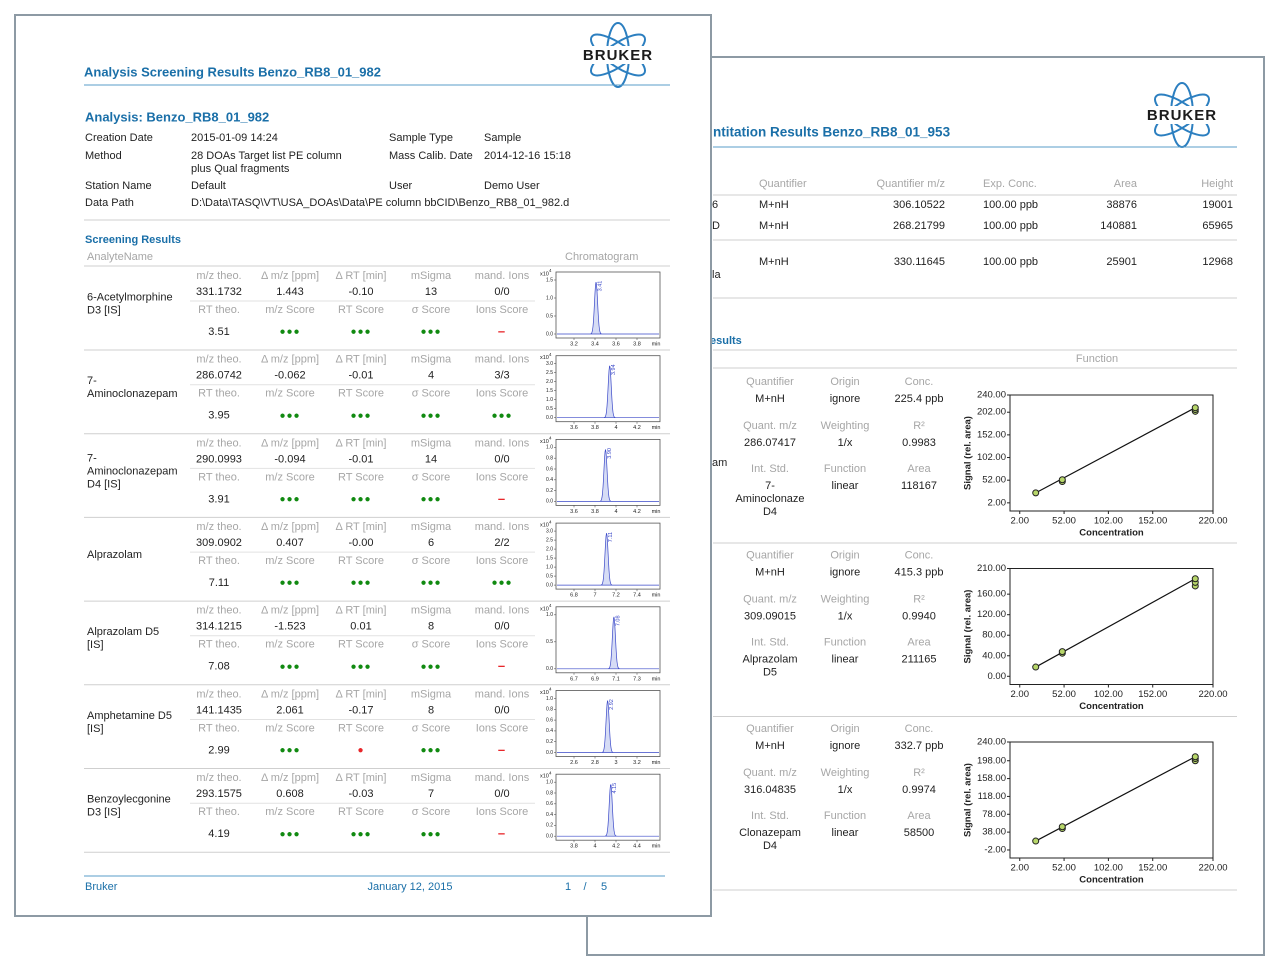  I want to click on field-label: m/z Score, so click(290, 477).